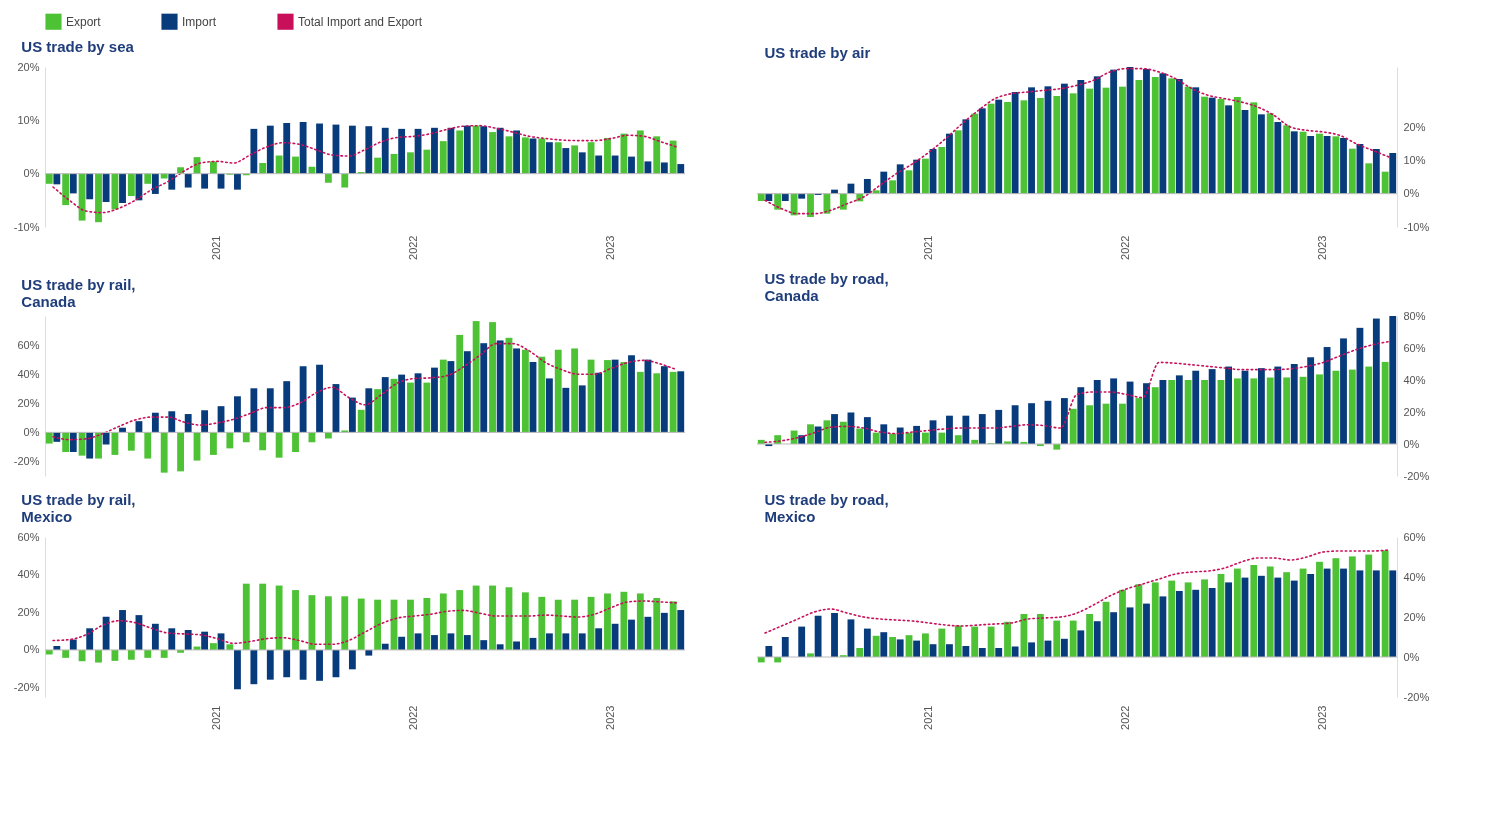 The height and width of the screenshot is (823, 1499). What do you see at coordinates (360, 21) in the screenshot?
I see `legend-label: Total Import and Export` at bounding box center [360, 21].